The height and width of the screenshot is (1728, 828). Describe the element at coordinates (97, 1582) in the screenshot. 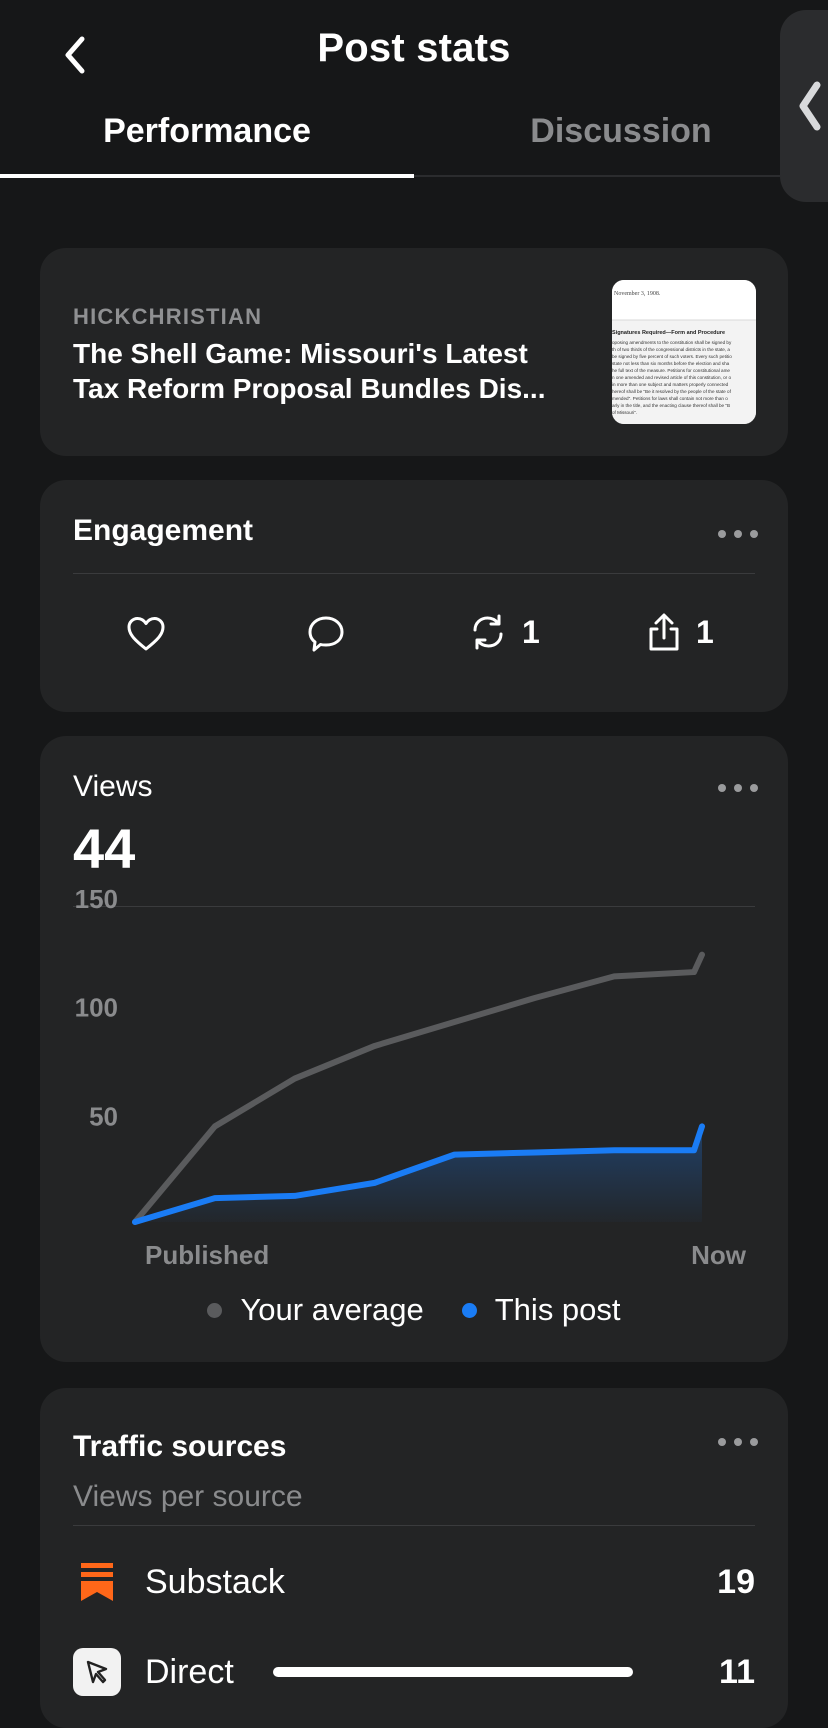

I see `substack-icon` at that location.